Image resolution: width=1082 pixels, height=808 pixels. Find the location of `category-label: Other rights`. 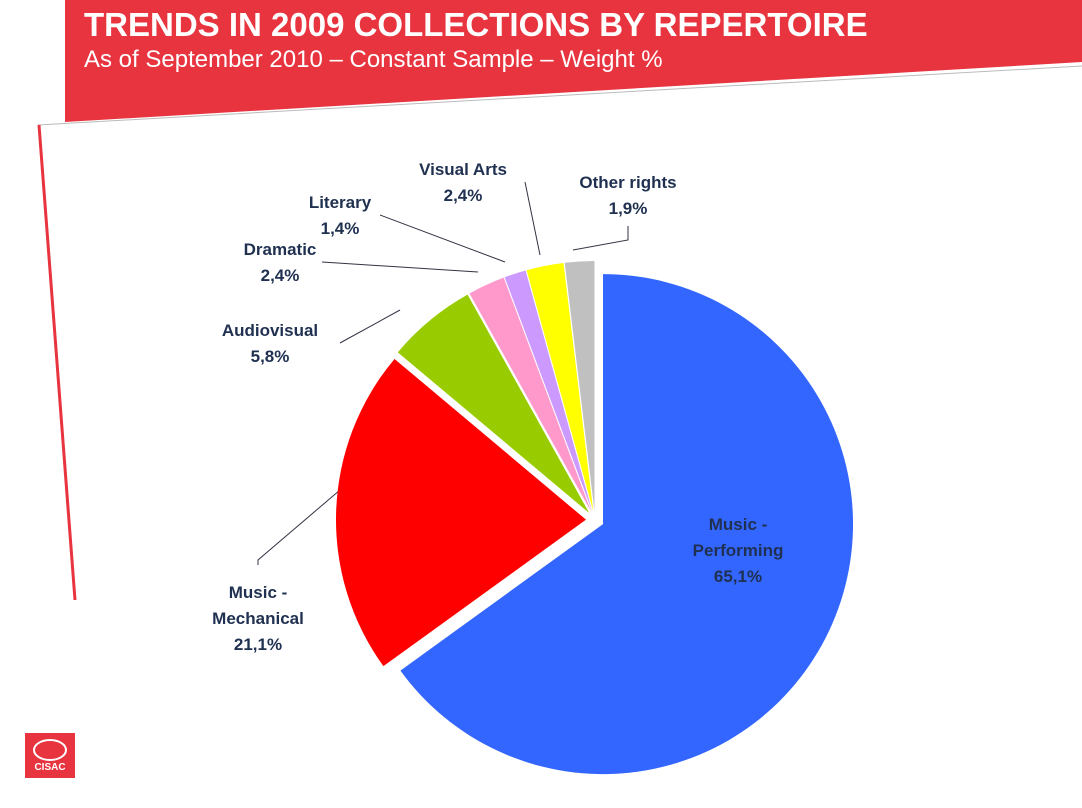

category-label: Other rights is located at coordinates (628, 182).